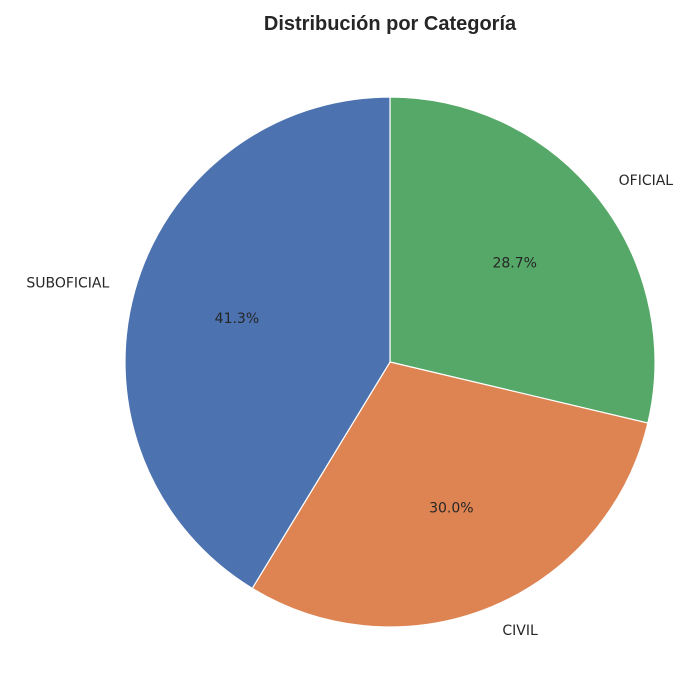  Describe the element at coordinates (390, 24) in the screenshot. I see `chart-title: Distribución por Categoría` at that location.